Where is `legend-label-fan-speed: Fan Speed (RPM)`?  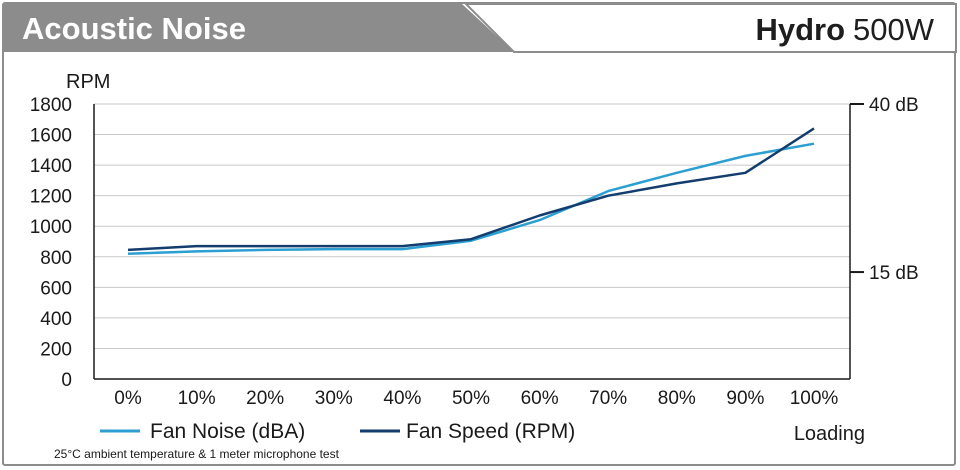
legend-label-fan-speed: Fan Speed (RPM) is located at coordinates (490, 431).